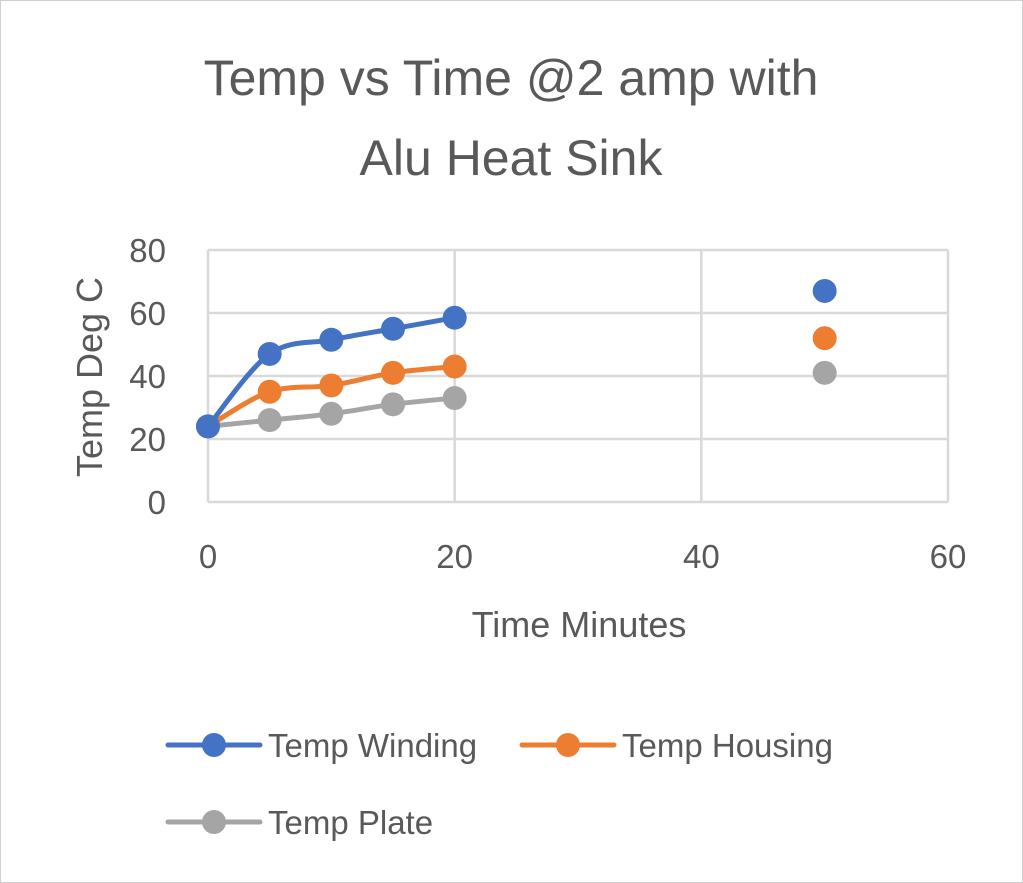  What do you see at coordinates (948, 556) in the screenshot?
I see `x-tick-label: 60` at bounding box center [948, 556].